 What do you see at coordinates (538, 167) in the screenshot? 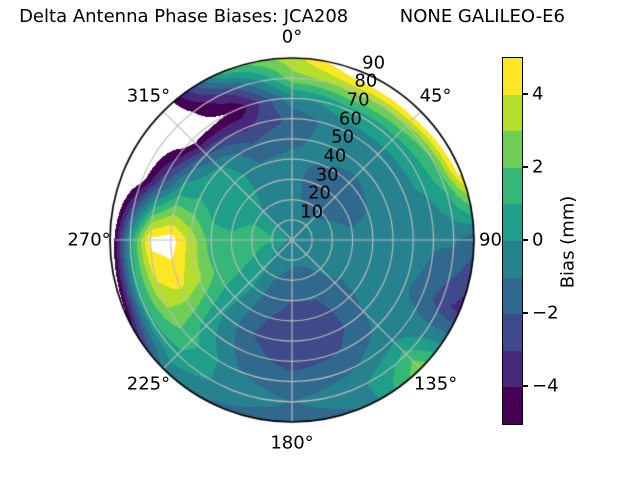
I see `colorbar-tick-label: 2` at bounding box center [538, 167].